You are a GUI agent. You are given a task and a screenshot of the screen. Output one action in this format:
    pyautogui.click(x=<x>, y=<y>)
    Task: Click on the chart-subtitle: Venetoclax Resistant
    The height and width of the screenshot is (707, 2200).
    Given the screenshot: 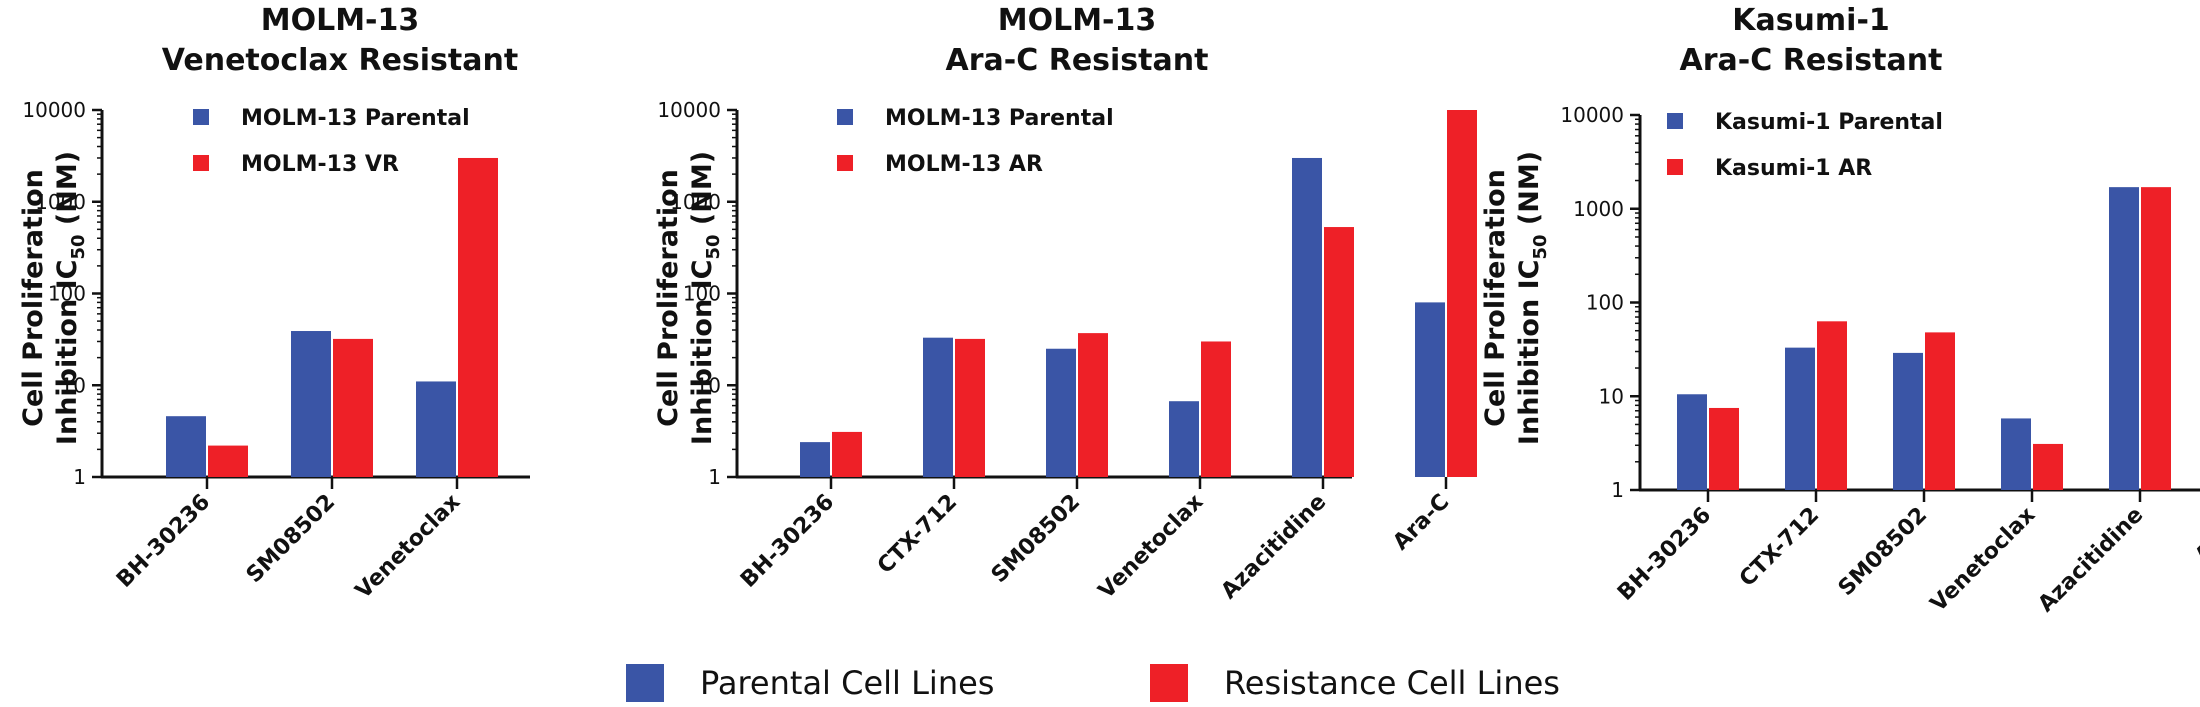 What is the action you would take?
    pyautogui.click(x=340, y=60)
    